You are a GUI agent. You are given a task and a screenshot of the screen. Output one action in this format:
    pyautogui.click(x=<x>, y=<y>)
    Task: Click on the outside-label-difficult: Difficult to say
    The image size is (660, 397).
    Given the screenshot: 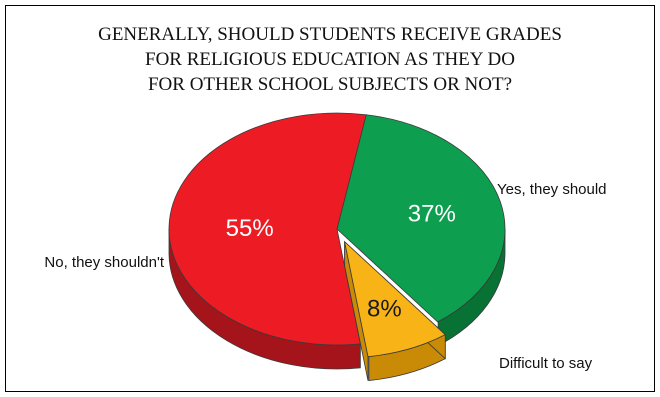 What is the action you would take?
    pyautogui.click(x=546, y=363)
    